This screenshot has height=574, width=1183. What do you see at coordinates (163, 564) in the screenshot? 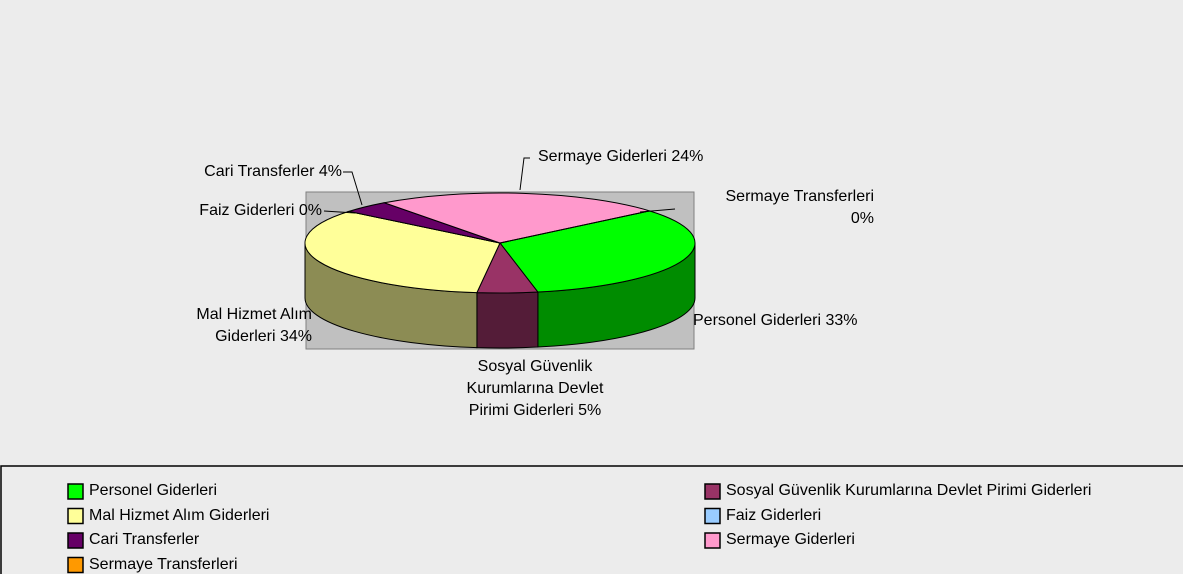
I see `legend-label: Sermaye Transferleri` at bounding box center [163, 564].